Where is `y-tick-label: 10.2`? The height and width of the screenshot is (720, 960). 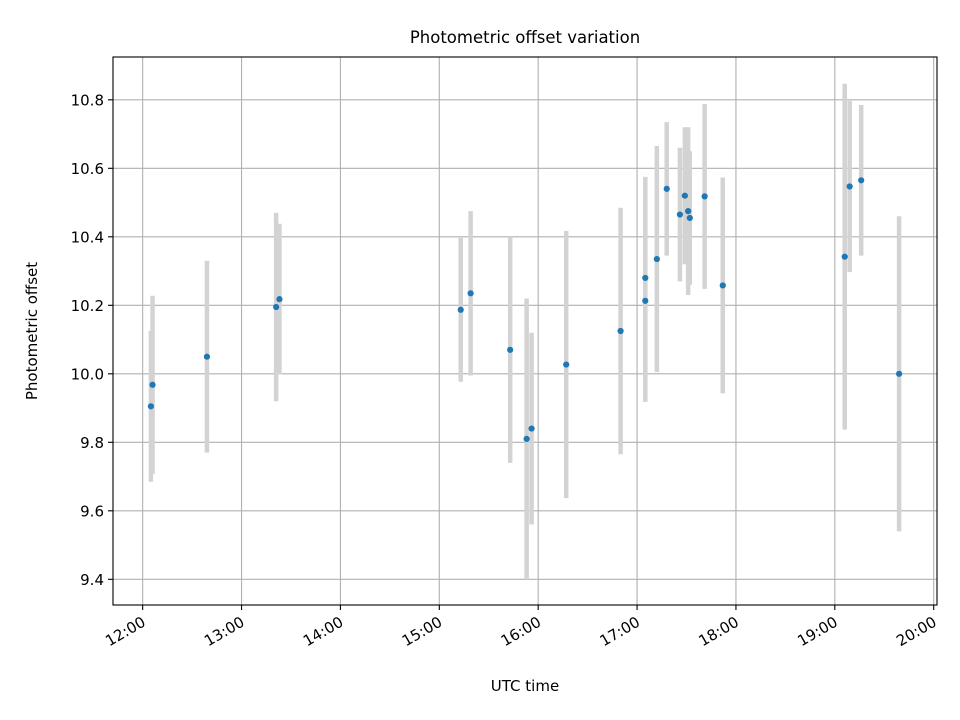 y-tick-label: 10.2 is located at coordinates (87, 306).